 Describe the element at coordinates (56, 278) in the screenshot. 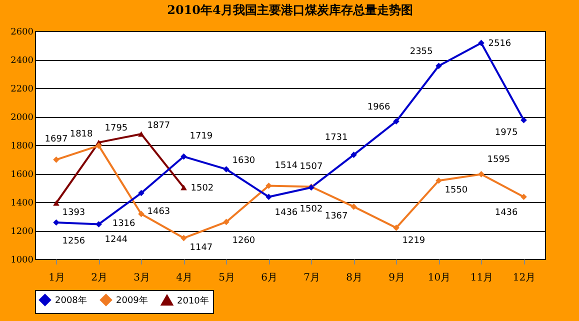

I see `x-tick-label: 1月` at that location.